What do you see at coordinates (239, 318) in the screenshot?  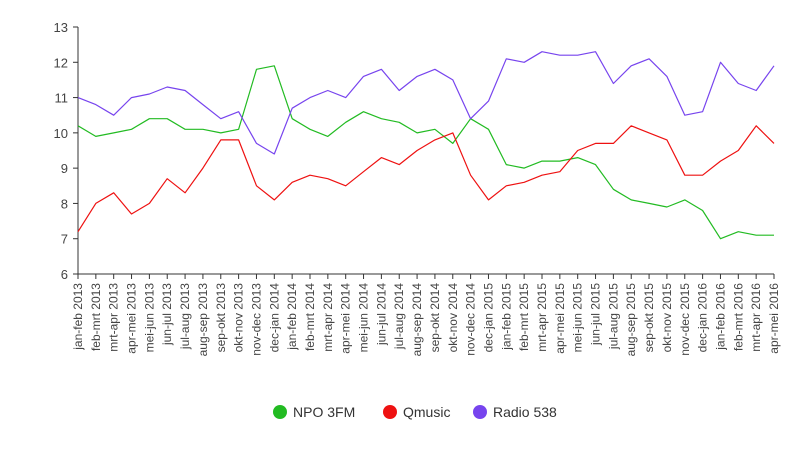 I see `x-tick-label: okt-nov 2013` at bounding box center [239, 318].